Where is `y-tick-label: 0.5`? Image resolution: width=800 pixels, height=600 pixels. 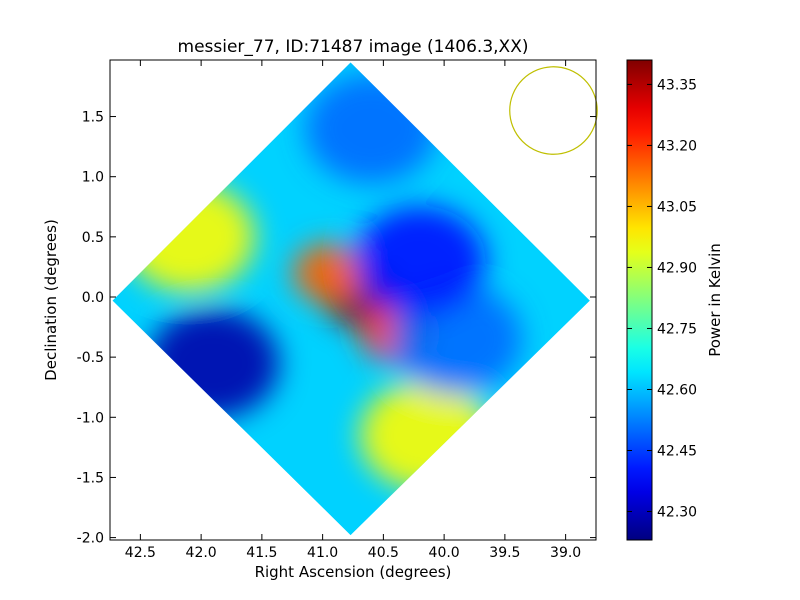 y-tick-label: 0.5 is located at coordinates (93, 238).